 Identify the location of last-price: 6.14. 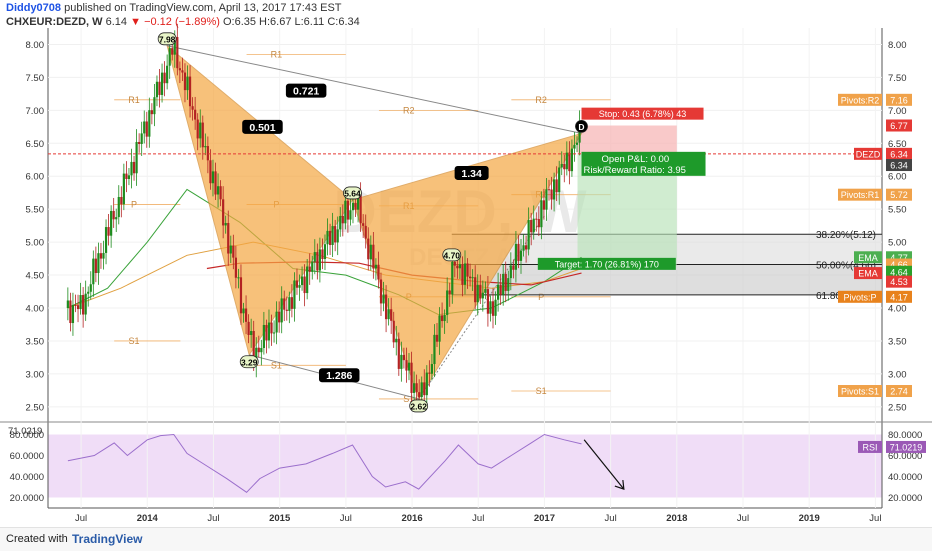
(116, 22).